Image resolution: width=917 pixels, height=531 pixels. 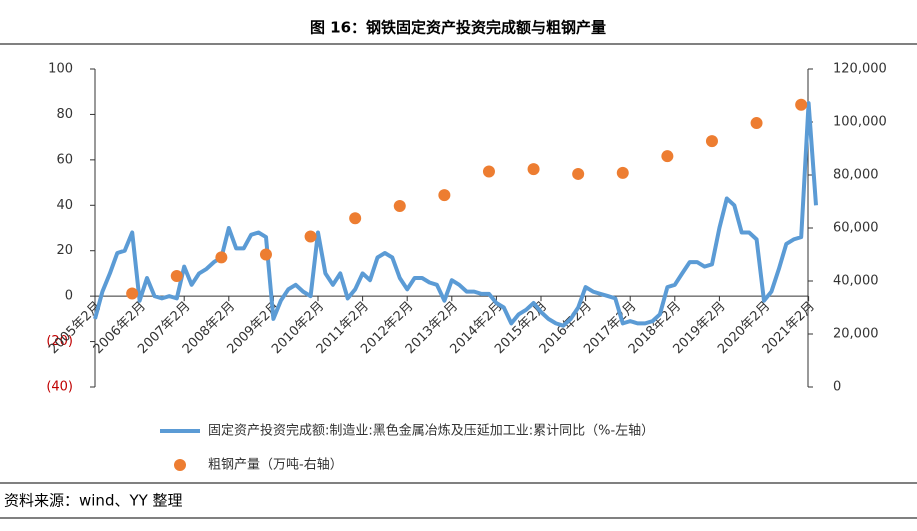 I want to click on y-tick-label: 100, so click(x=60, y=69).